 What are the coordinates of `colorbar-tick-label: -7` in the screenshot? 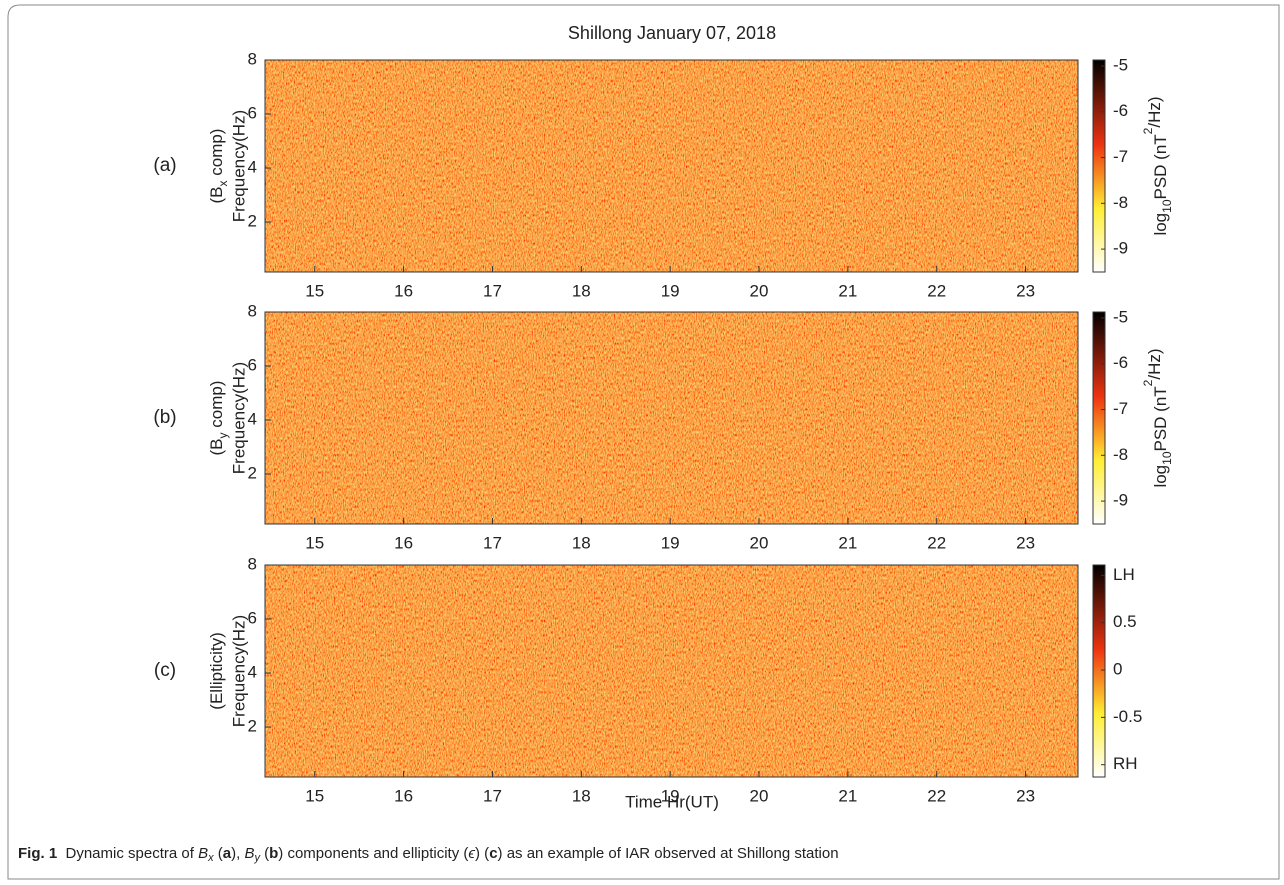 It's located at (1120, 156).